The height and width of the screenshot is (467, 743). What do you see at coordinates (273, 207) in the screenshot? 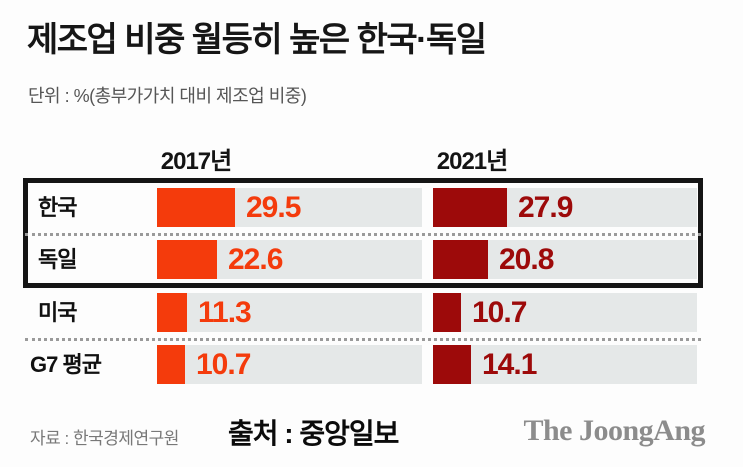
I see `bar-value: 29.5` at bounding box center [273, 207].